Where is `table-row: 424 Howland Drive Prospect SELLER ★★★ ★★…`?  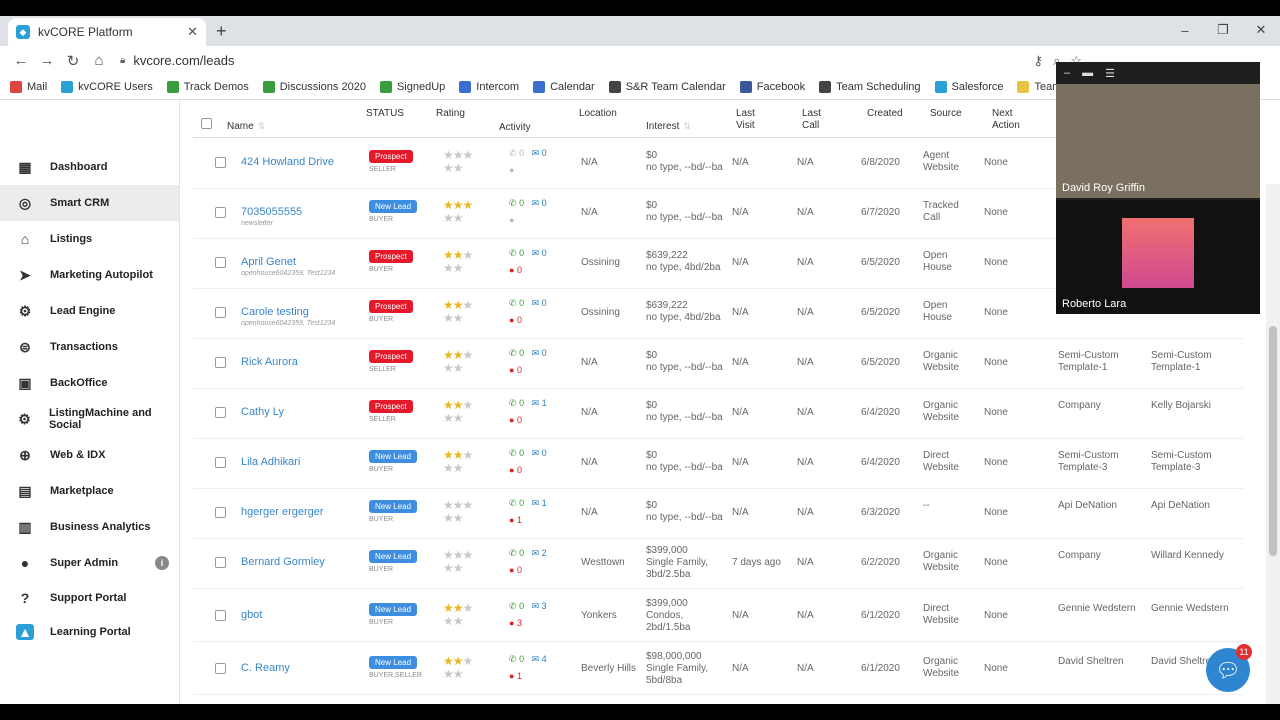
table-row: 424 Howland Drive Prospect SELLER ★★★ ★★… is located at coordinates (718, 164).